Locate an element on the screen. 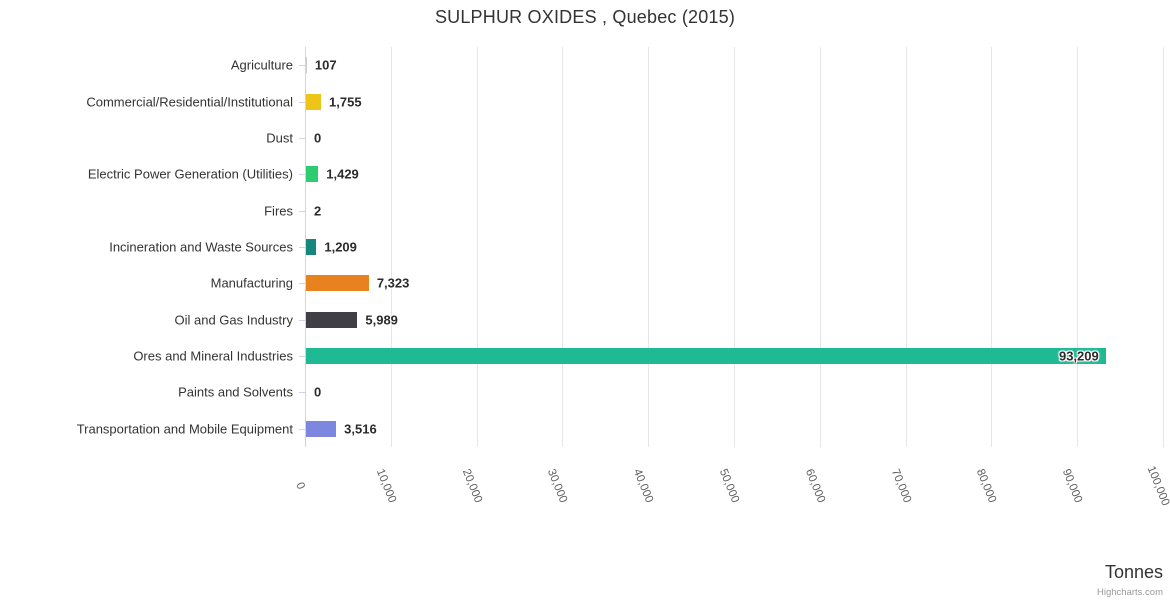  x-axis-tick-label: 10,000 is located at coordinates (385, 486).